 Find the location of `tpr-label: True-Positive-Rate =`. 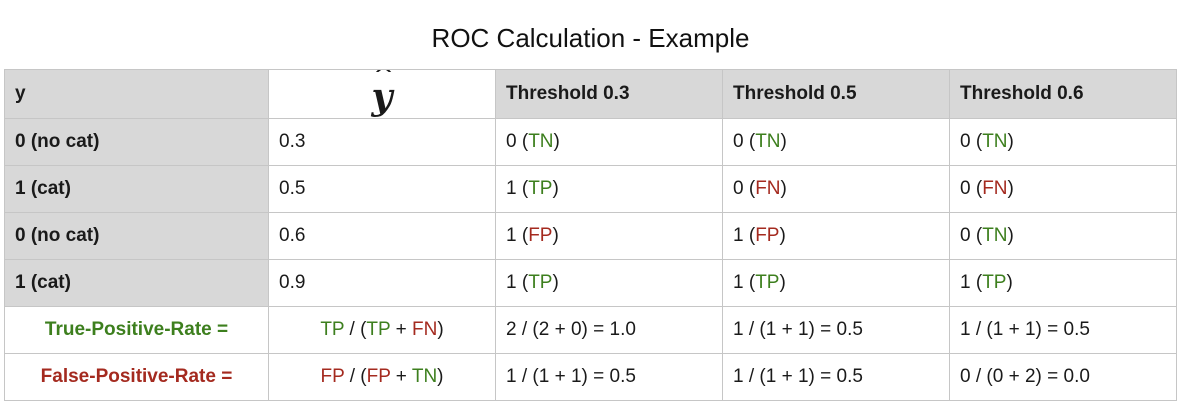

tpr-label: True-Positive-Rate = is located at coordinates (136, 330).